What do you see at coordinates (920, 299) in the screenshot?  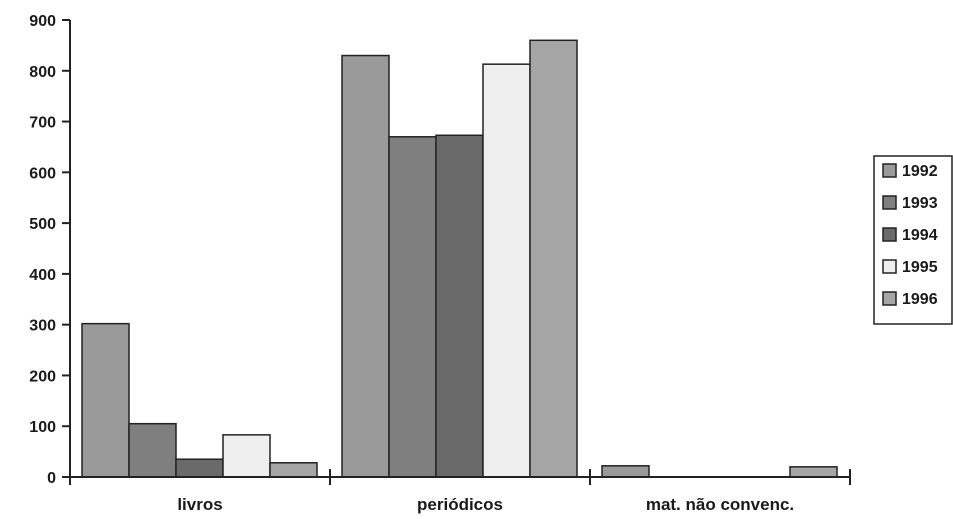 I see `legend-label-1996: 1996` at bounding box center [920, 299].